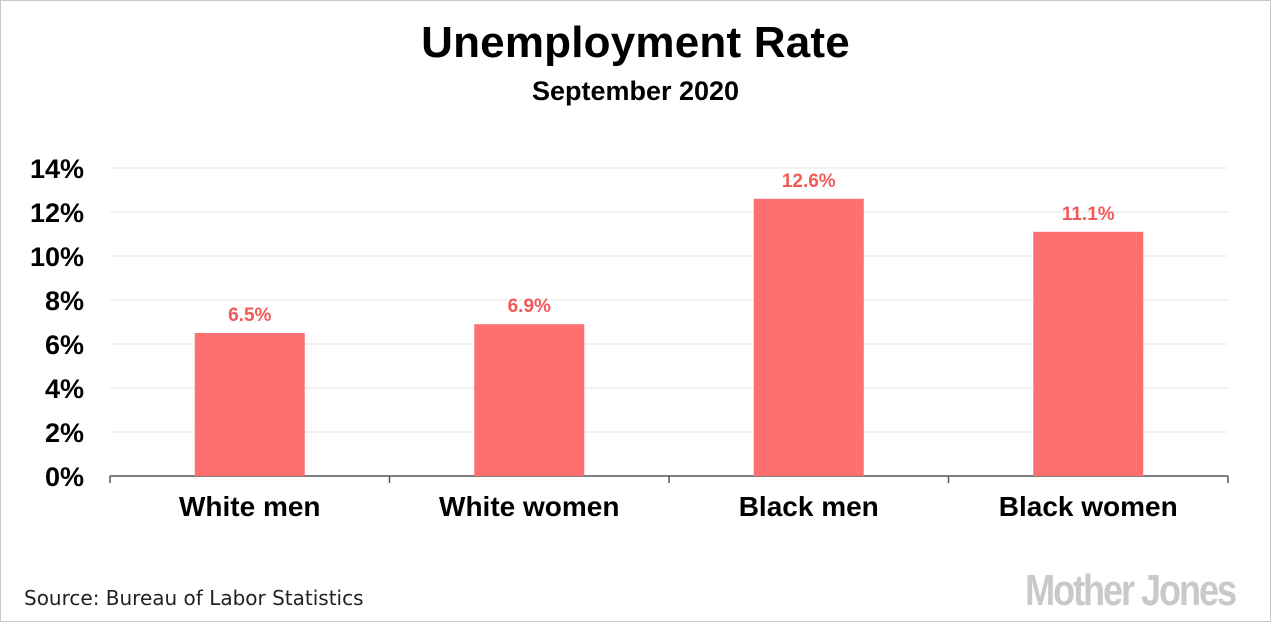 This screenshot has height=622, width=1271. What do you see at coordinates (635, 91) in the screenshot?
I see `chart-subtitle: September 2020` at bounding box center [635, 91].